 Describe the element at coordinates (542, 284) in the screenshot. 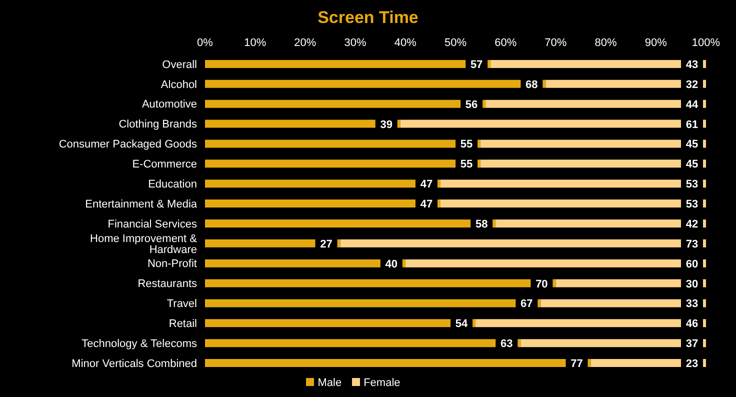

I see `data-label: 70` at that location.